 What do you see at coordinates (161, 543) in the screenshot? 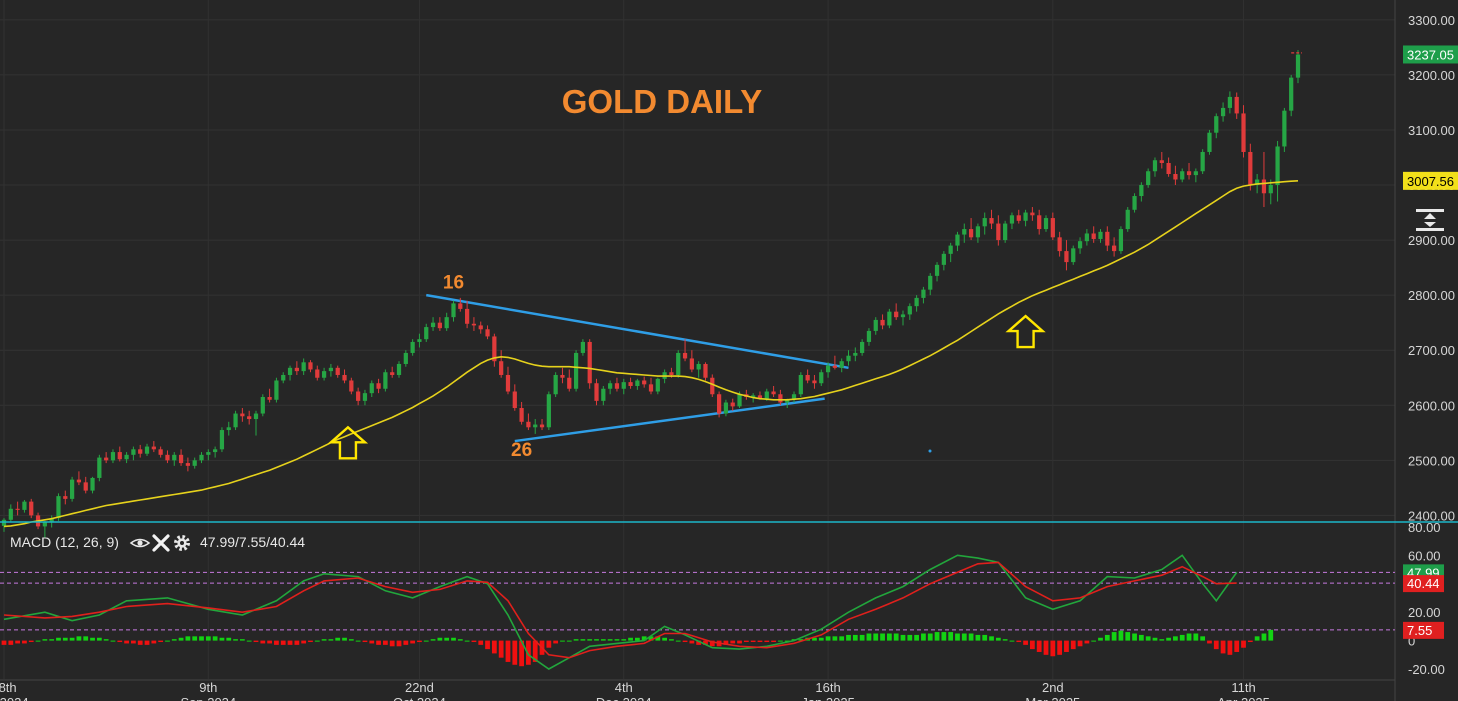
I see `close-icon` at bounding box center [161, 543].